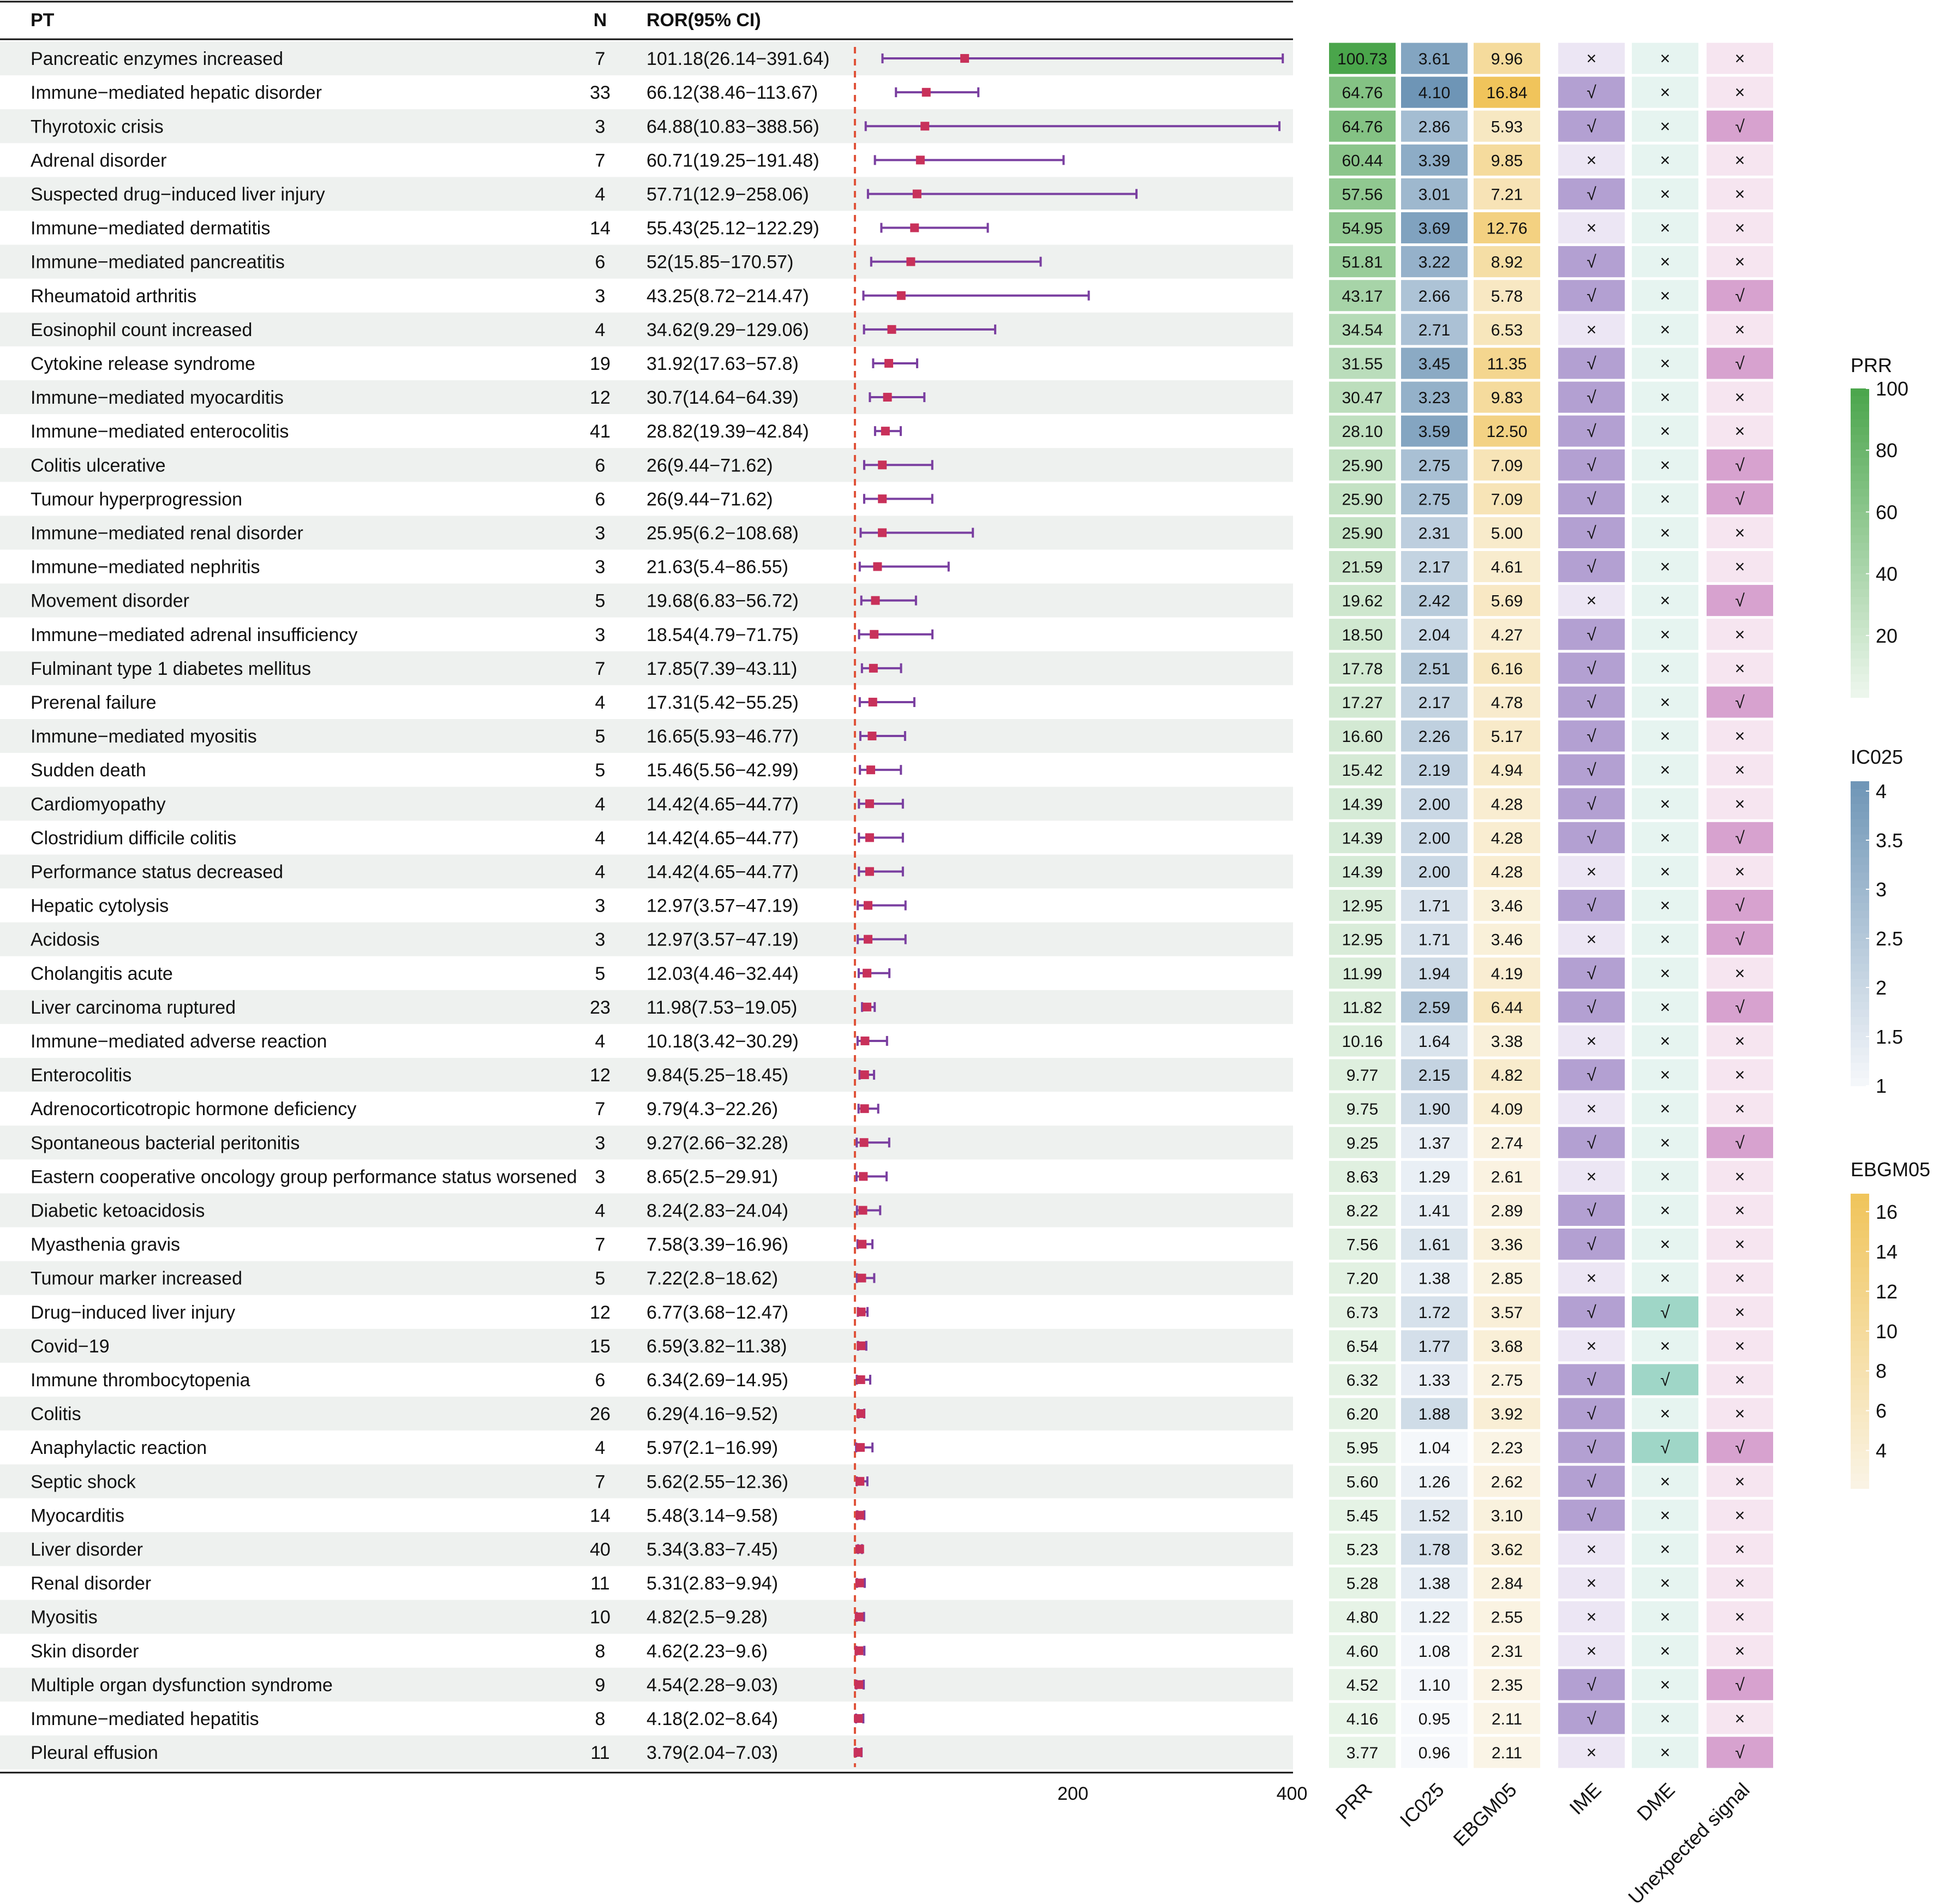 The width and height of the screenshot is (1933, 1904). I want to click on legend-tick-label: 2.5, so click(1889, 938).